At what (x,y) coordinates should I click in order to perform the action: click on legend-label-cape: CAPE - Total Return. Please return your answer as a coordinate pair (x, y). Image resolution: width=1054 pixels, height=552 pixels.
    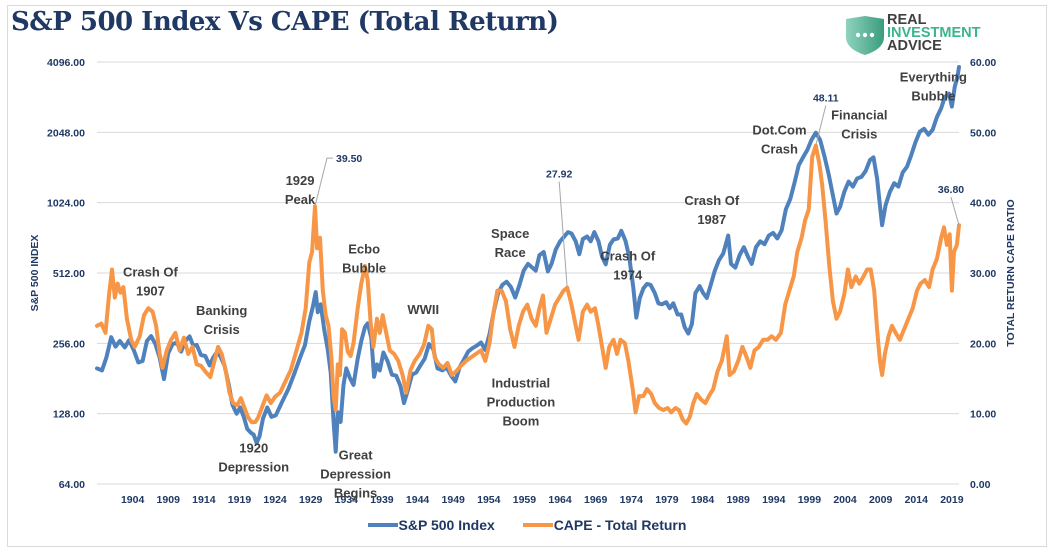
    Looking at the image, I should click on (620, 525).